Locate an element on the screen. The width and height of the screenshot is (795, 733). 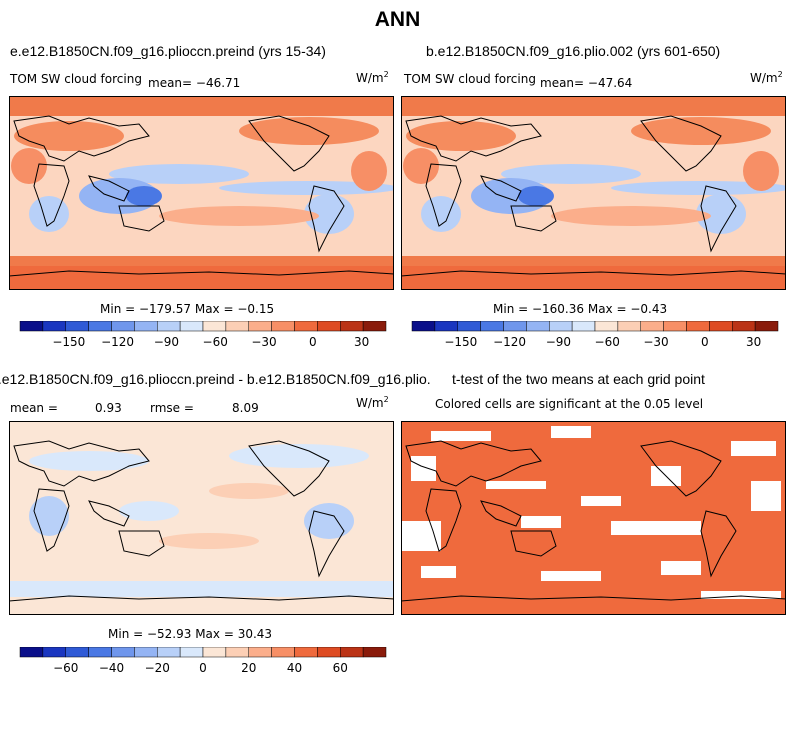
panel4-map is located at coordinates (593, 518).